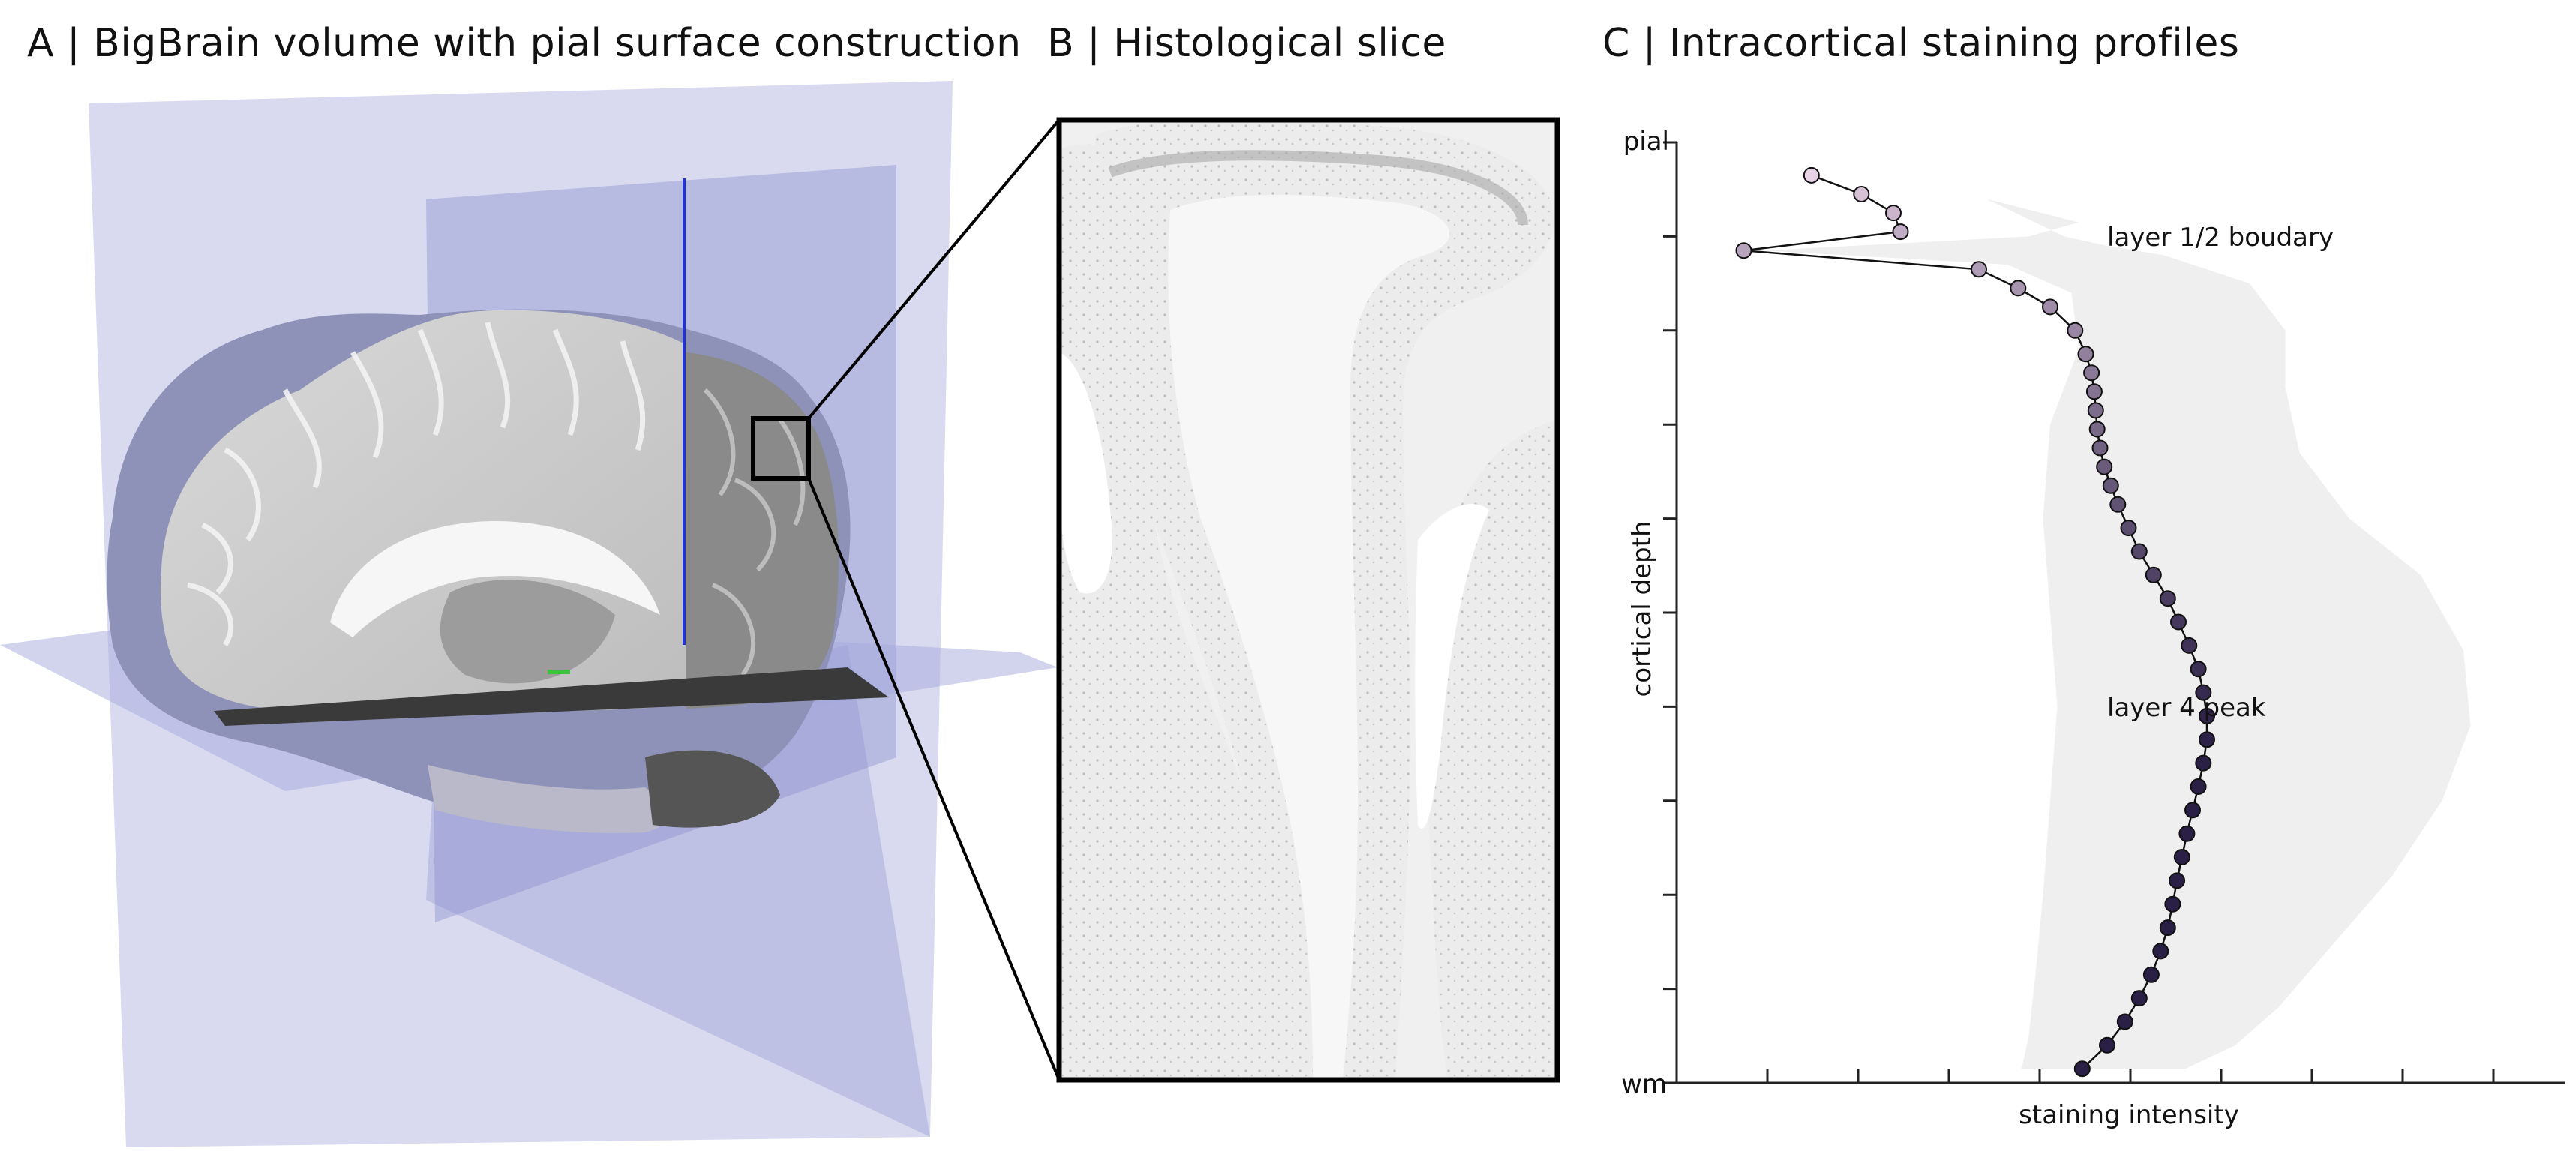  Describe the element at coordinates (1309, 637) in the screenshot. I see `tissue-white-matter` at that location.